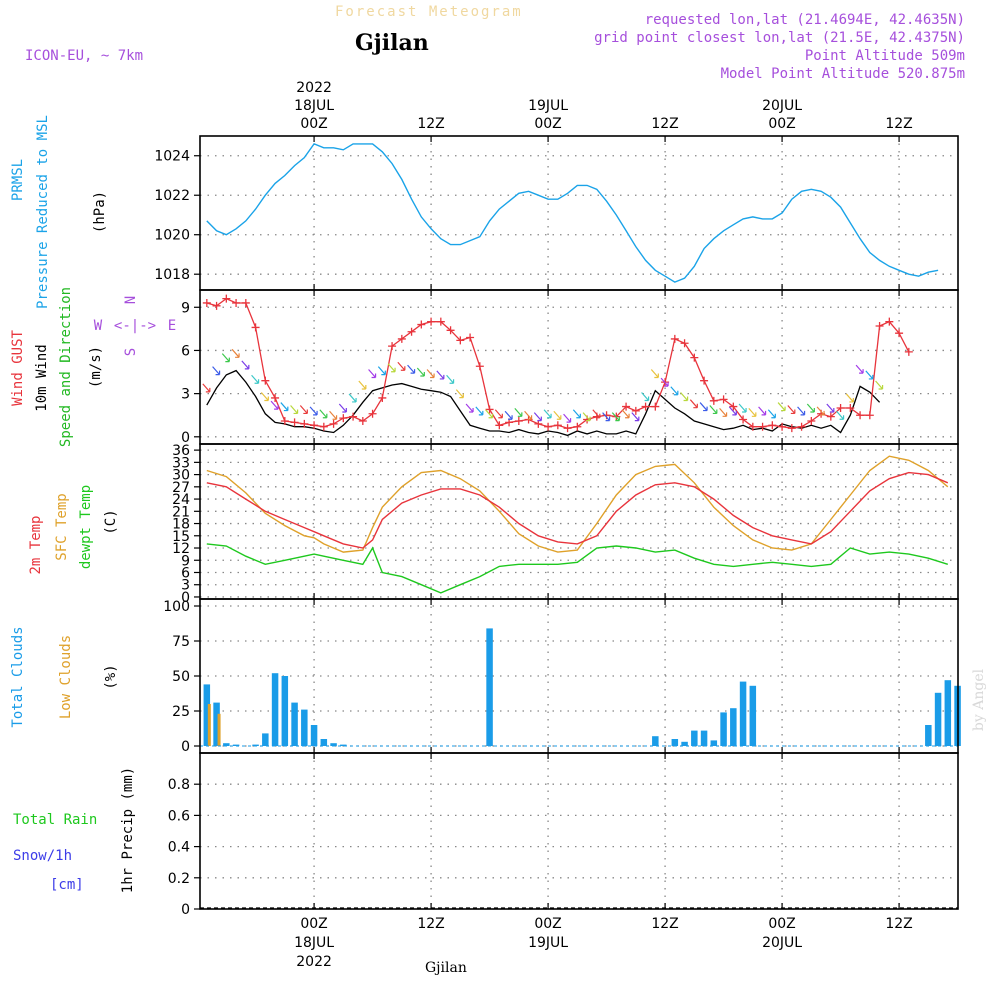  What do you see at coordinates (181, 537) in the screenshot?
I see `y-tick-label: 15` at bounding box center [181, 537].